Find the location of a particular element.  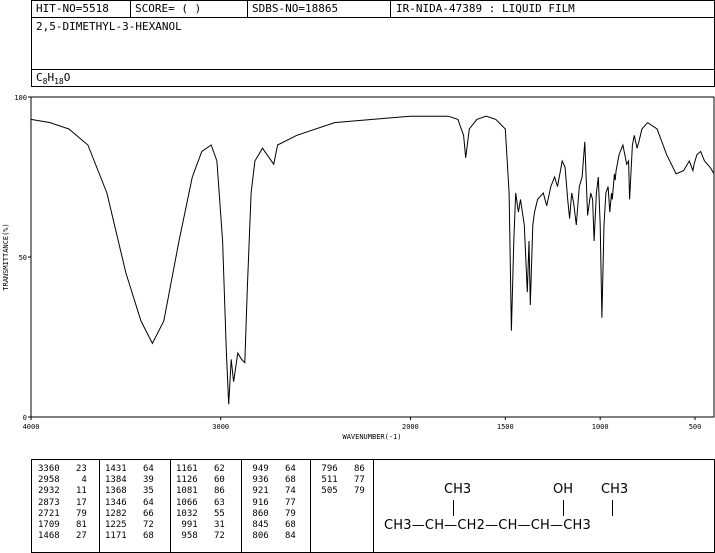

peak-transmittance: 77 is located at coordinates (351, 480).